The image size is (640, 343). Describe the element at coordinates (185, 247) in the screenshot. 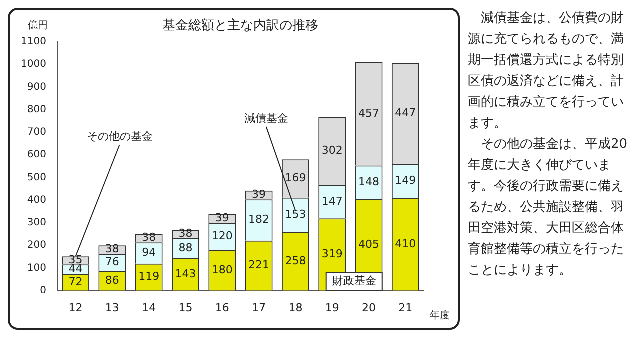

I see `data-label: 88` at that location.